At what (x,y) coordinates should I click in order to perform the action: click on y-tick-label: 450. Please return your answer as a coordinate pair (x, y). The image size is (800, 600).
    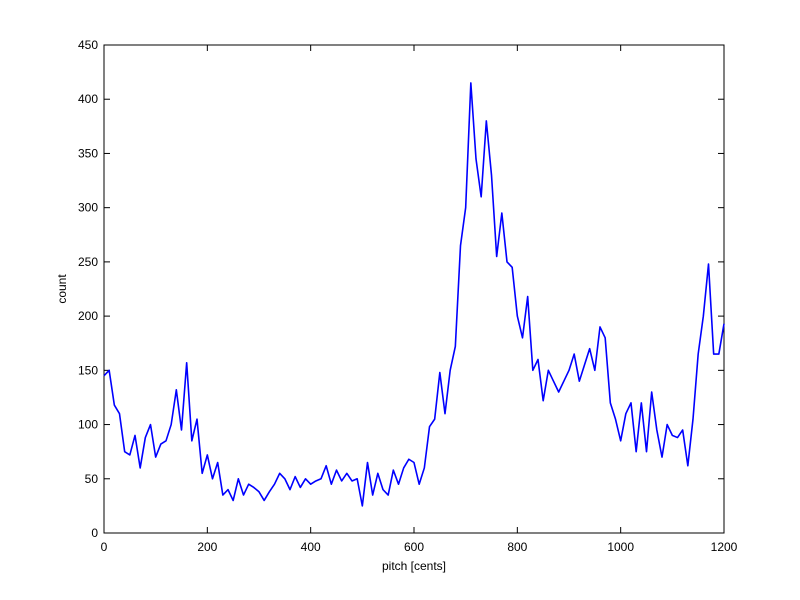
    Looking at the image, I should click on (88, 45).